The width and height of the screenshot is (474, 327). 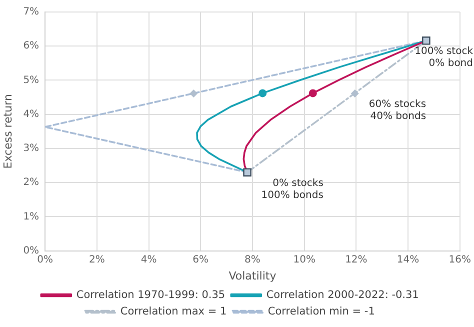 What do you see at coordinates (397, 110) in the screenshot?
I see `annotation: 60% stocks 40% bonds` at bounding box center [397, 110].